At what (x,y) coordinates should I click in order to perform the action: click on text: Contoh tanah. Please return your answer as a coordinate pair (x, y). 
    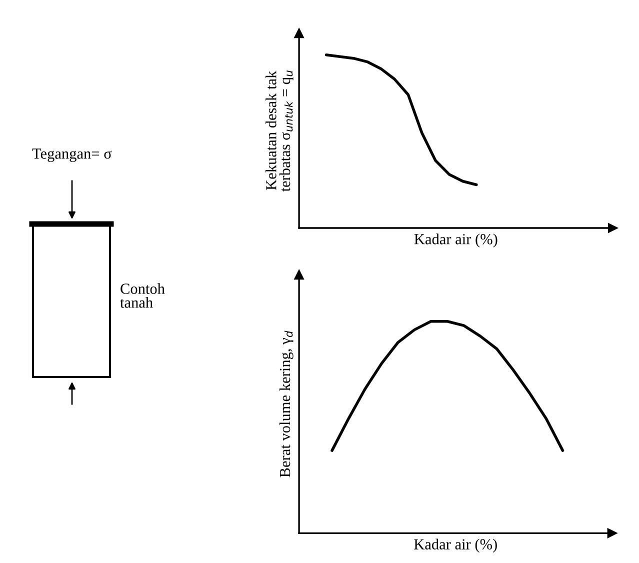
    Looking at the image, I should click on (142, 295).